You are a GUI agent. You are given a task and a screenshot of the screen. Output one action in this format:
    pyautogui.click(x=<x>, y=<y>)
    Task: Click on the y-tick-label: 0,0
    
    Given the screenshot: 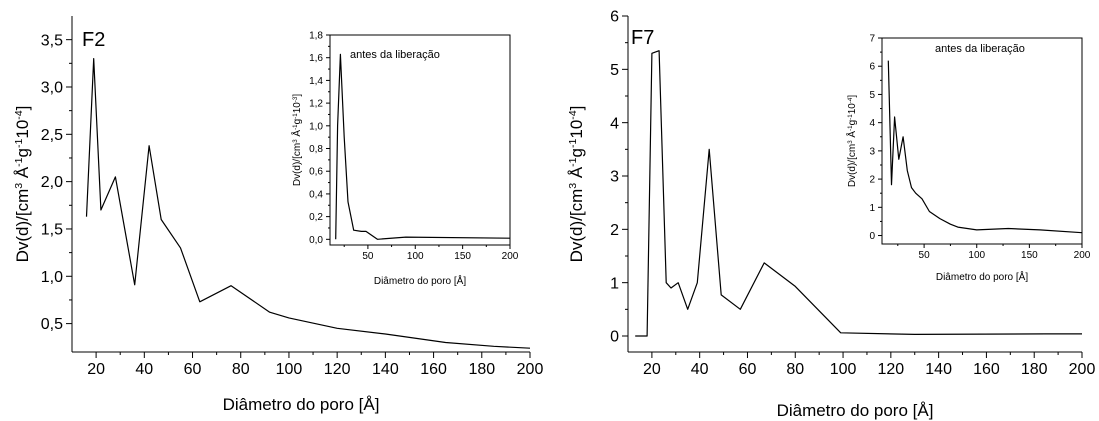 What is the action you would take?
    pyautogui.click(x=316, y=240)
    